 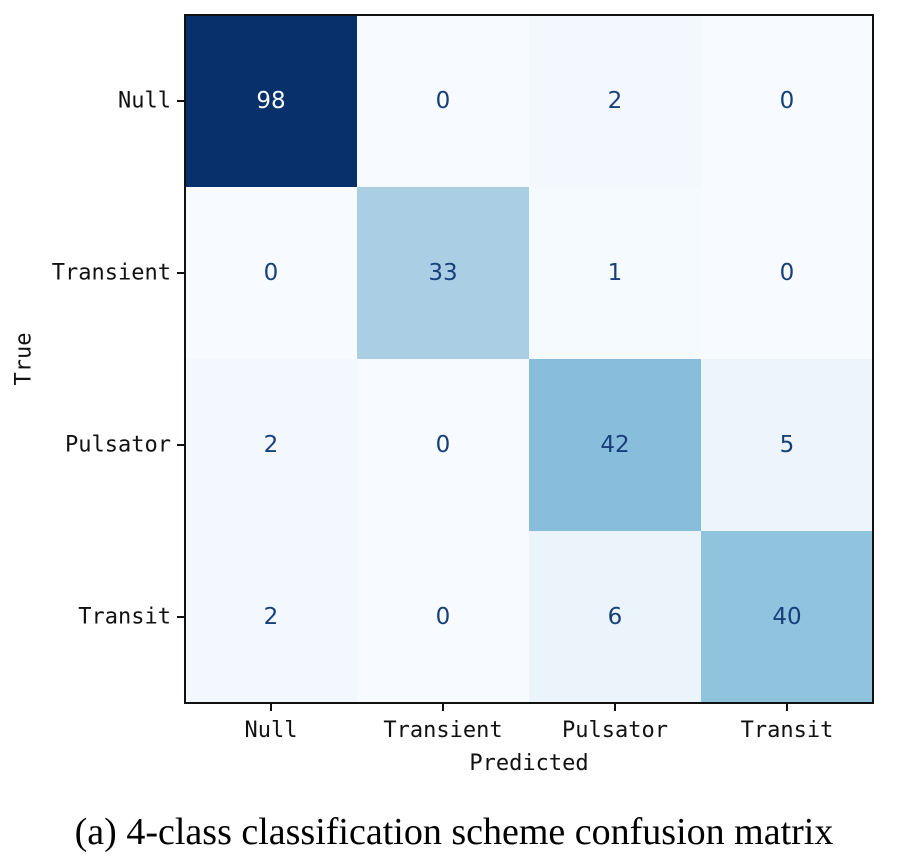 I want to click on matrix-cell-value-1-0: 0, so click(x=271, y=273).